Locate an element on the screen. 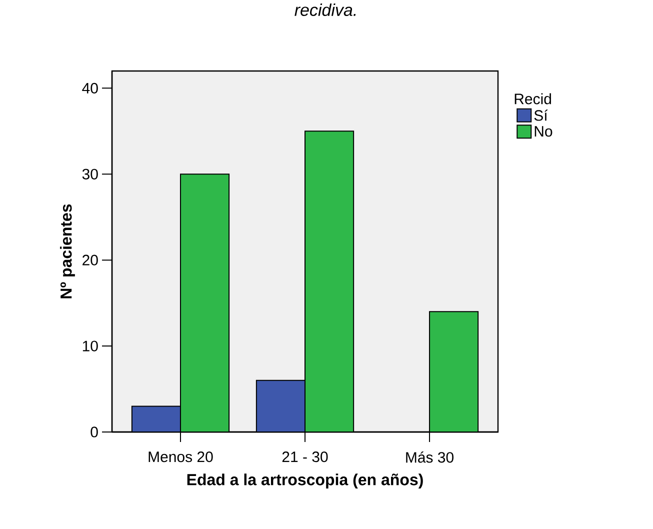  y-axis-title: Nº pacientes is located at coordinates (67, 251).